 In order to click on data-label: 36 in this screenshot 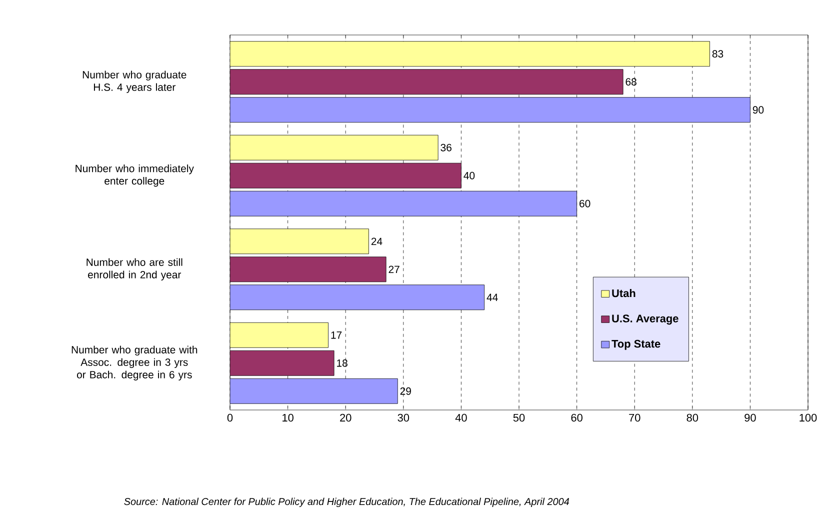, I will do `click(446, 148)`.